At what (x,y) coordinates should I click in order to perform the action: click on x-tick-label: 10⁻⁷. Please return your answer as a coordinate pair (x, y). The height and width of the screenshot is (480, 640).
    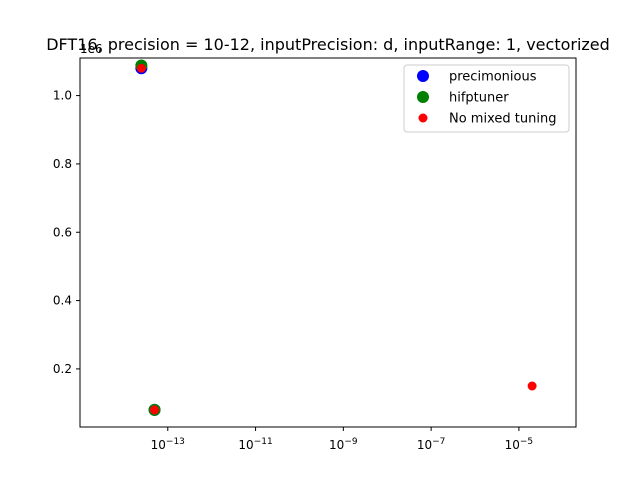
    Looking at the image, I should click on (431, 444).